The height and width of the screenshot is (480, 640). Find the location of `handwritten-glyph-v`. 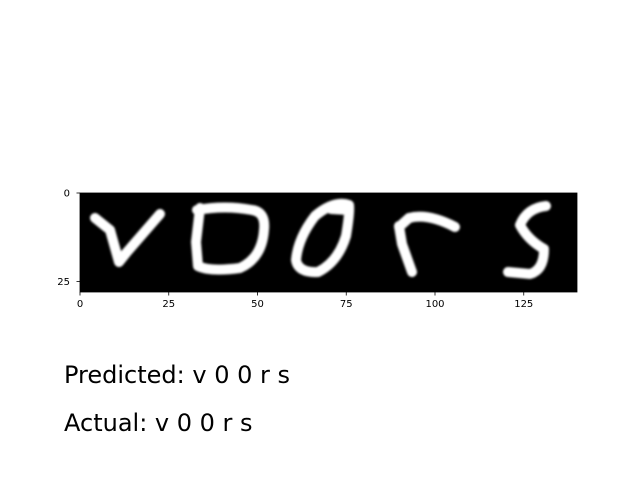

handwritten-glyph-v is located at coordinates (127, 238).